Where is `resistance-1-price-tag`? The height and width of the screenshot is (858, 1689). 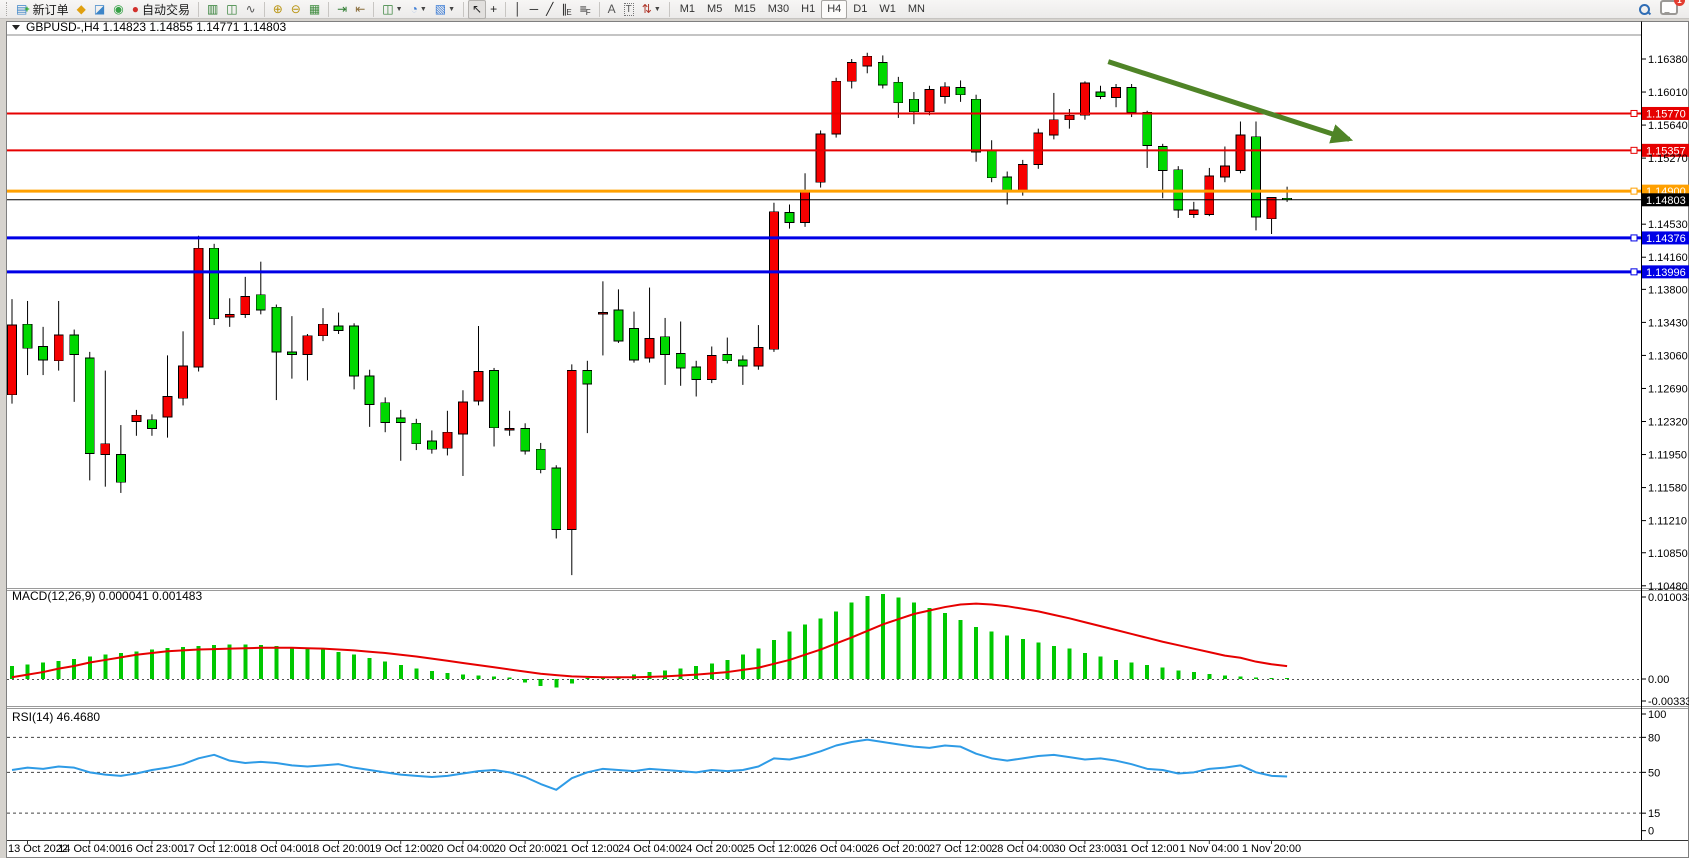 resistance-1-price-tag is located at coordinates (1665, 113).